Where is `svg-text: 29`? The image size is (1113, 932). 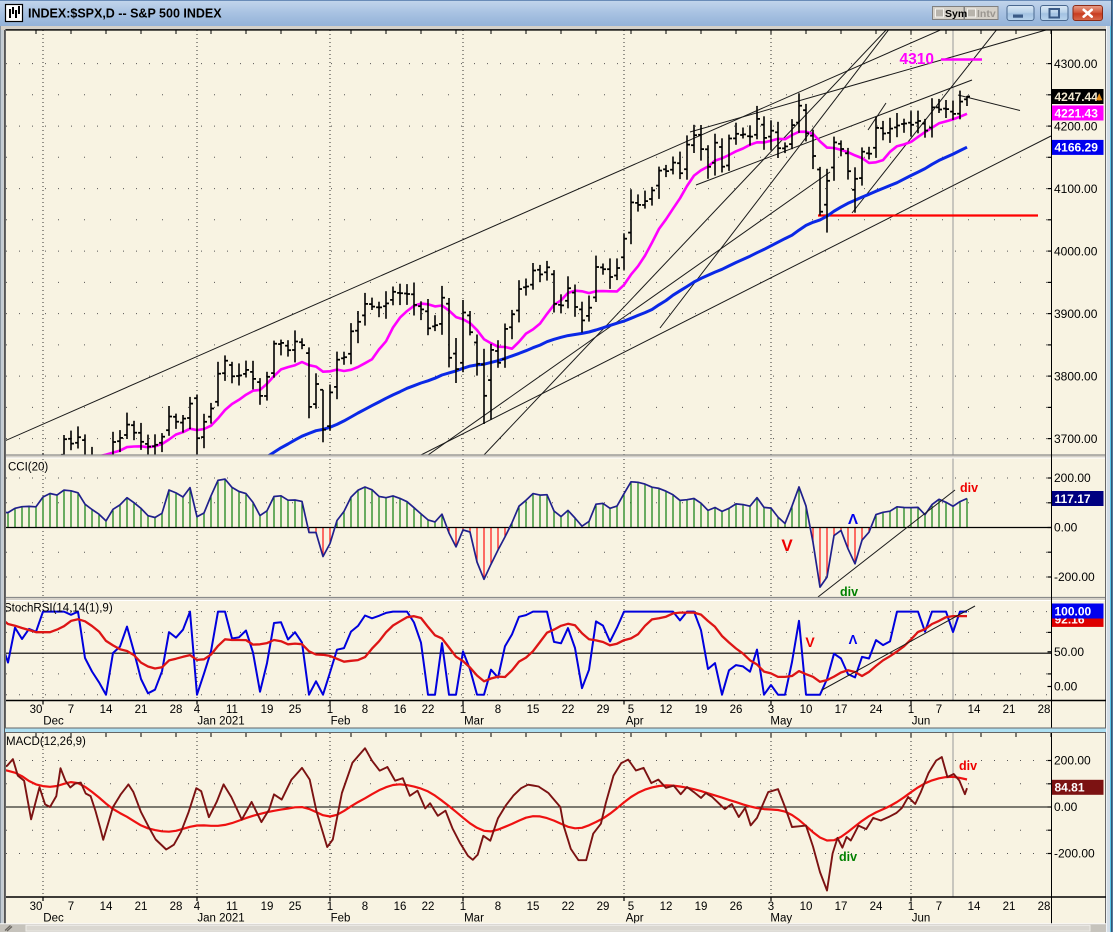 svg-text: 29 is located at coordinates (603, 907).